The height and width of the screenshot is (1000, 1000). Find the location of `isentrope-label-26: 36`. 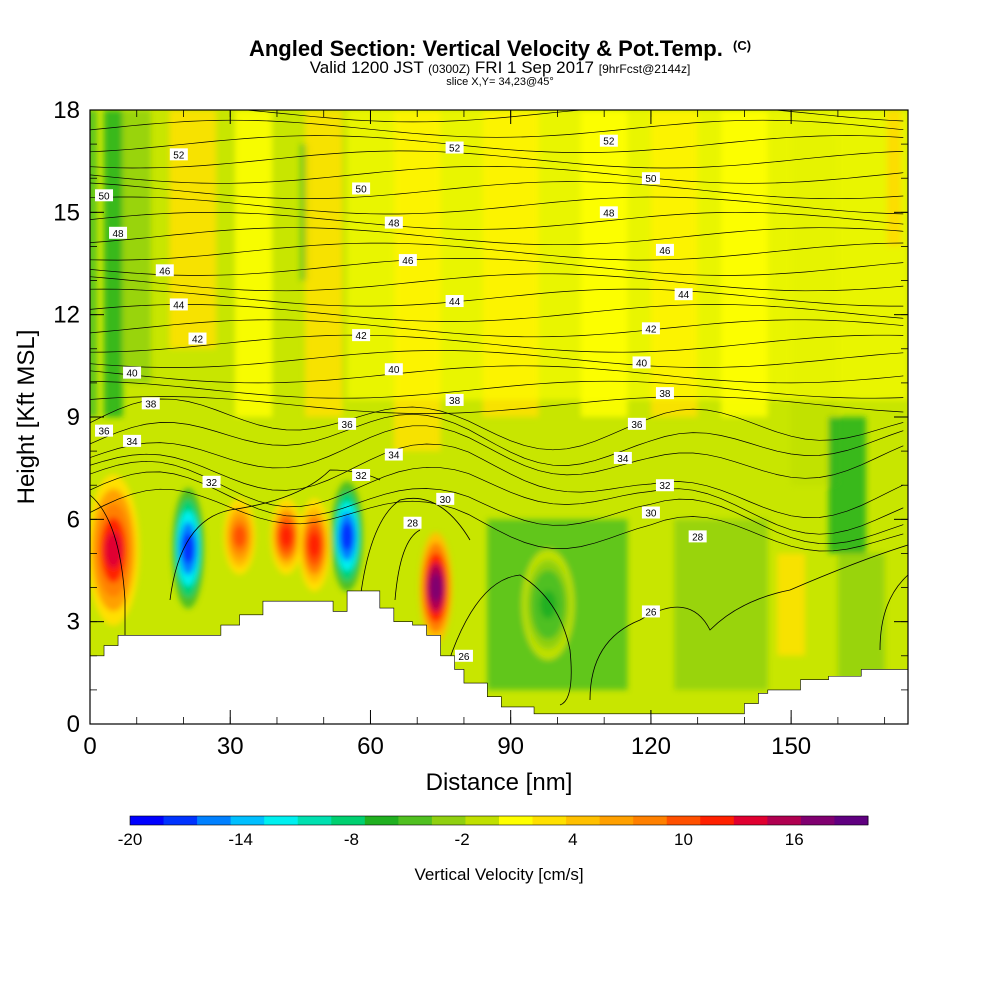

isentrope-label-26: 36 is located at coordinates (637, 425).